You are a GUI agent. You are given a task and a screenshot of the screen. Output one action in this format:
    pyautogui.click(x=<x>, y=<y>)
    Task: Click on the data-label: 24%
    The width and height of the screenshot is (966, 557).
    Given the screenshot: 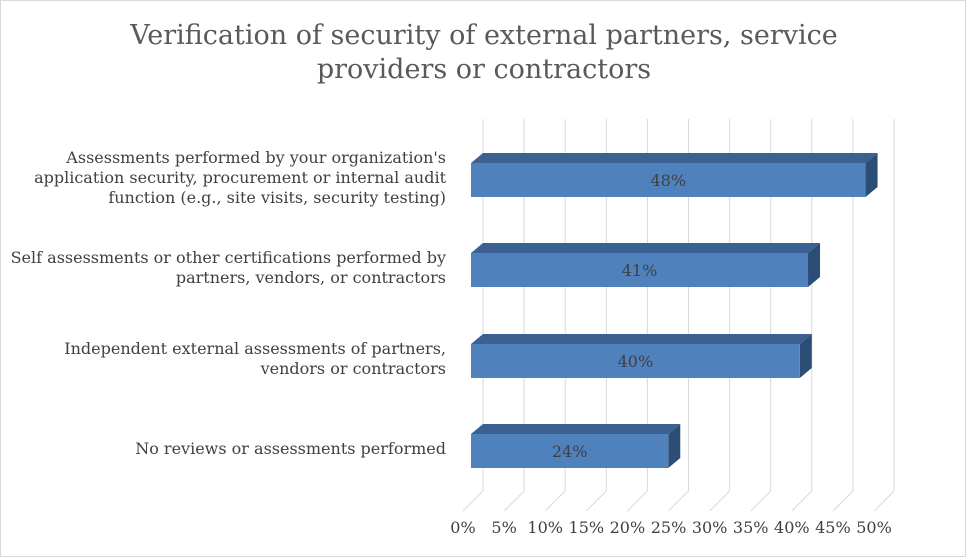 What is the action you would take?
    pyautogui.click(x=570, y=451)
    